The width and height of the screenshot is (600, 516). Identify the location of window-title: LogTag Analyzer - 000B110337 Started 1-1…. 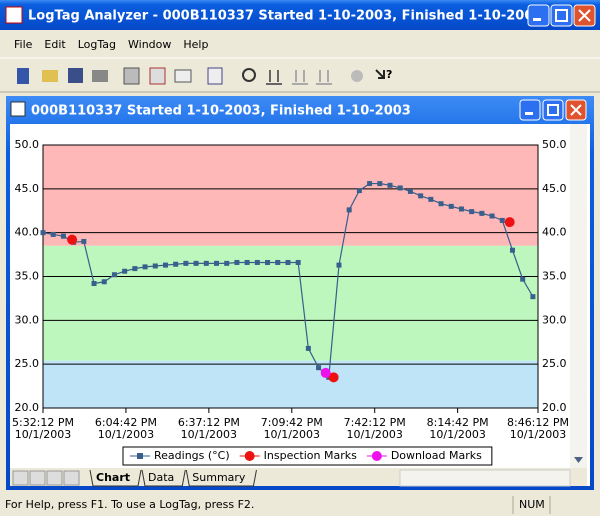
(285, 16).